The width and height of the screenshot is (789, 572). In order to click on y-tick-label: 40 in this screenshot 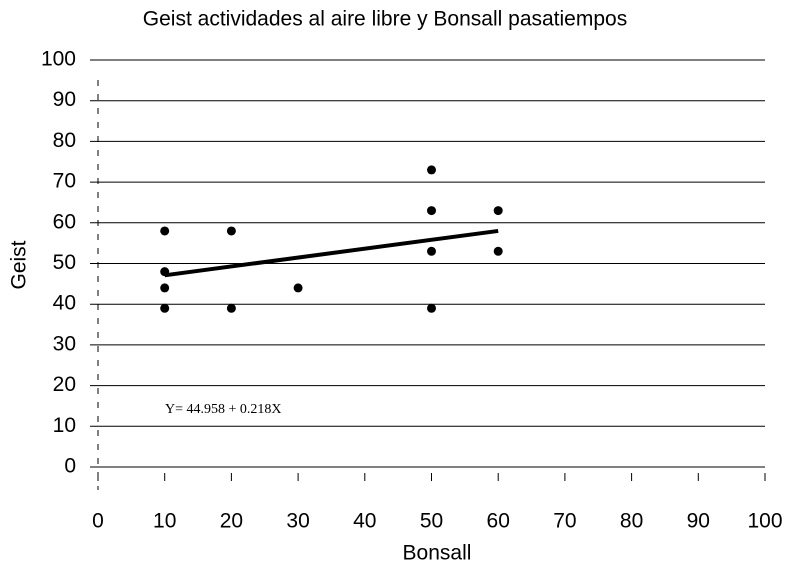, I will do `click(64, 303)`.